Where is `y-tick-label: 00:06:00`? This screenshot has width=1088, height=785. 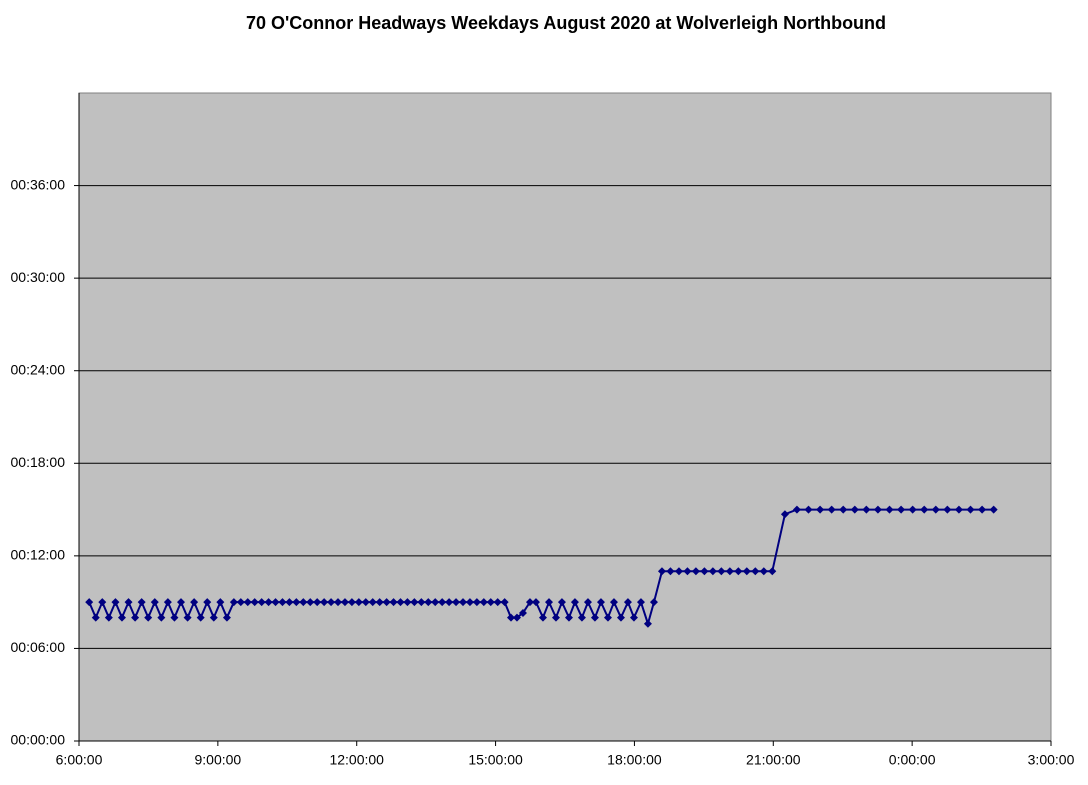 y-tick-label: 00:06:00 is located at coordinates (38, 647).